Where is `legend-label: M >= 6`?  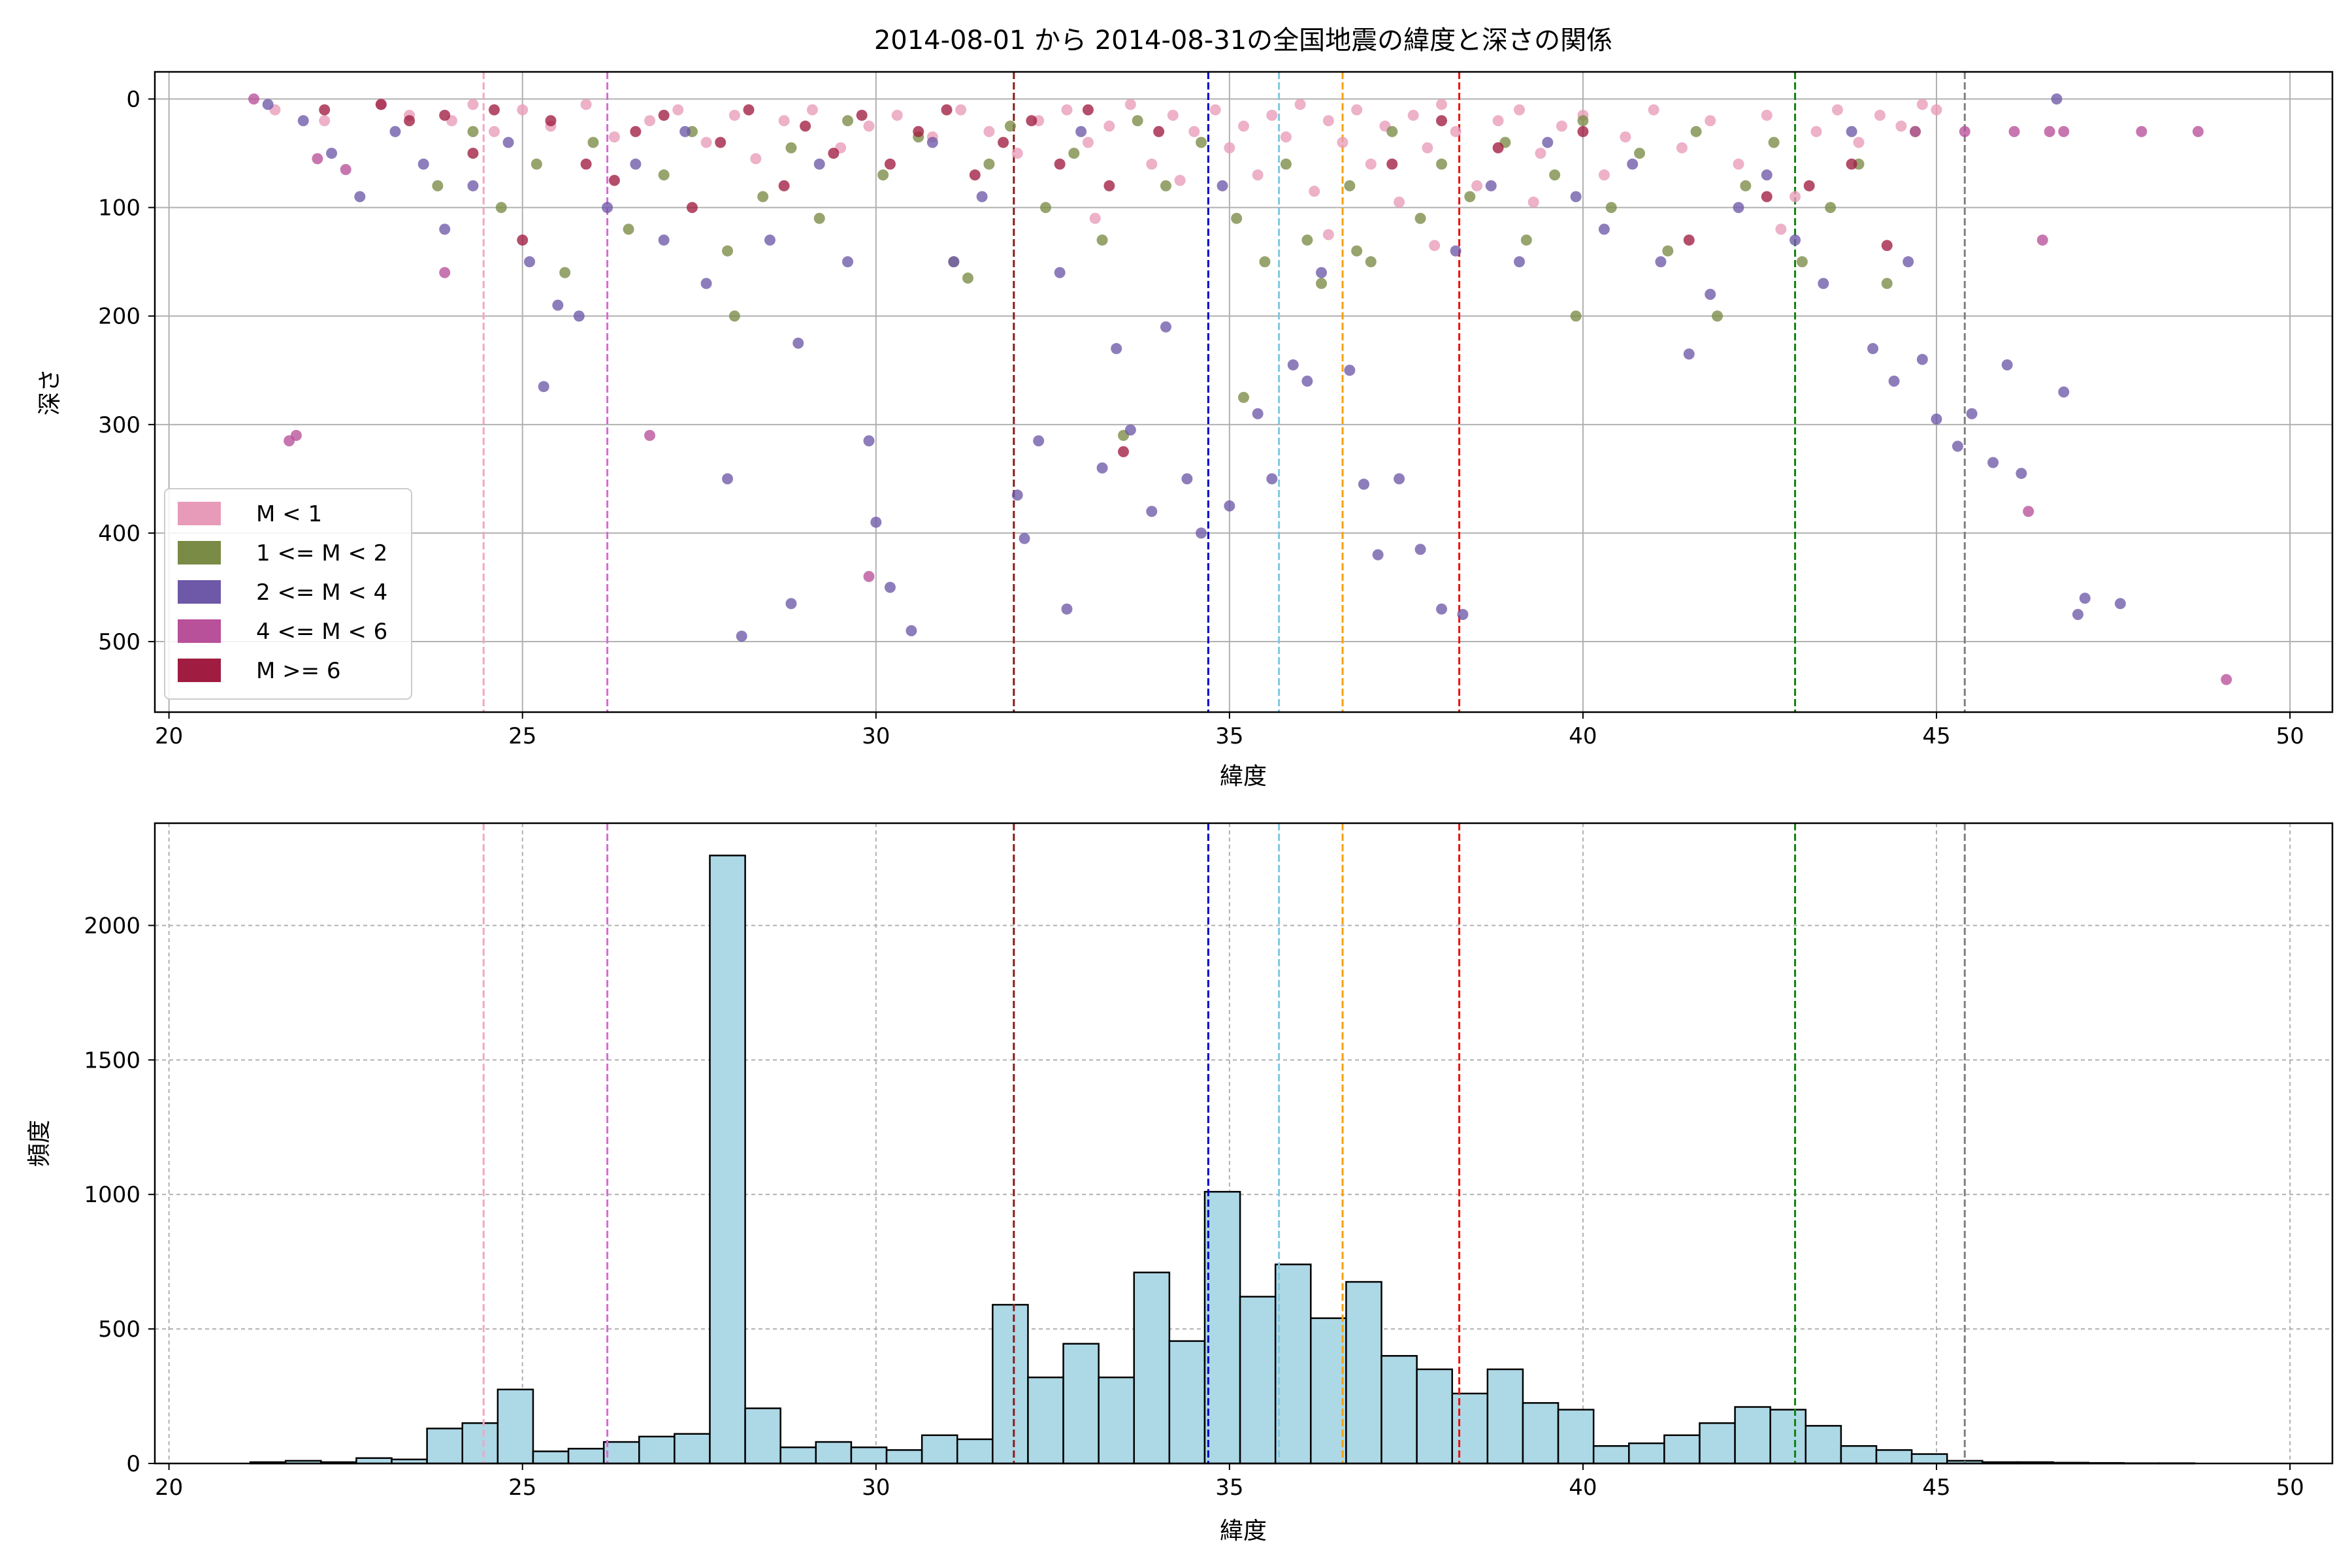
legend-label: M >= 6 is located at coordinates (298, 671).